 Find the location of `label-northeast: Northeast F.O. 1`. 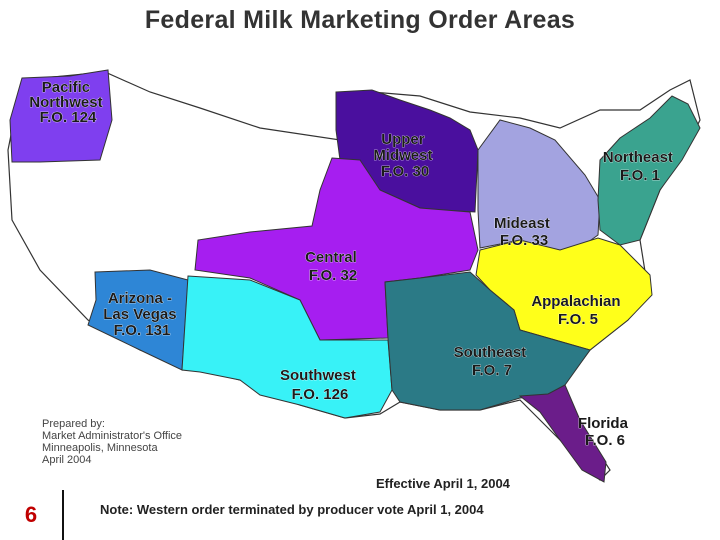

label-northeast: Northeast F.O. 1 is located at coordinates (640, 166).